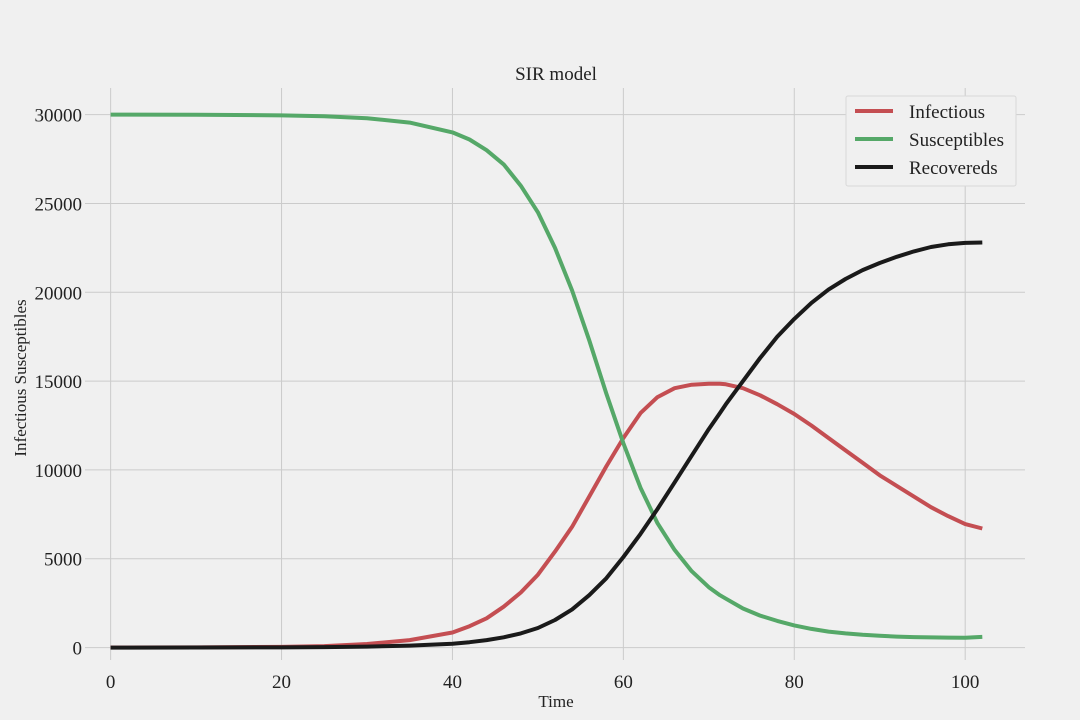 The image size is (1080, 720). Describe the element at coordinates (78, 649) in the screenshot. I see `y-tick-label: 0` at that location.